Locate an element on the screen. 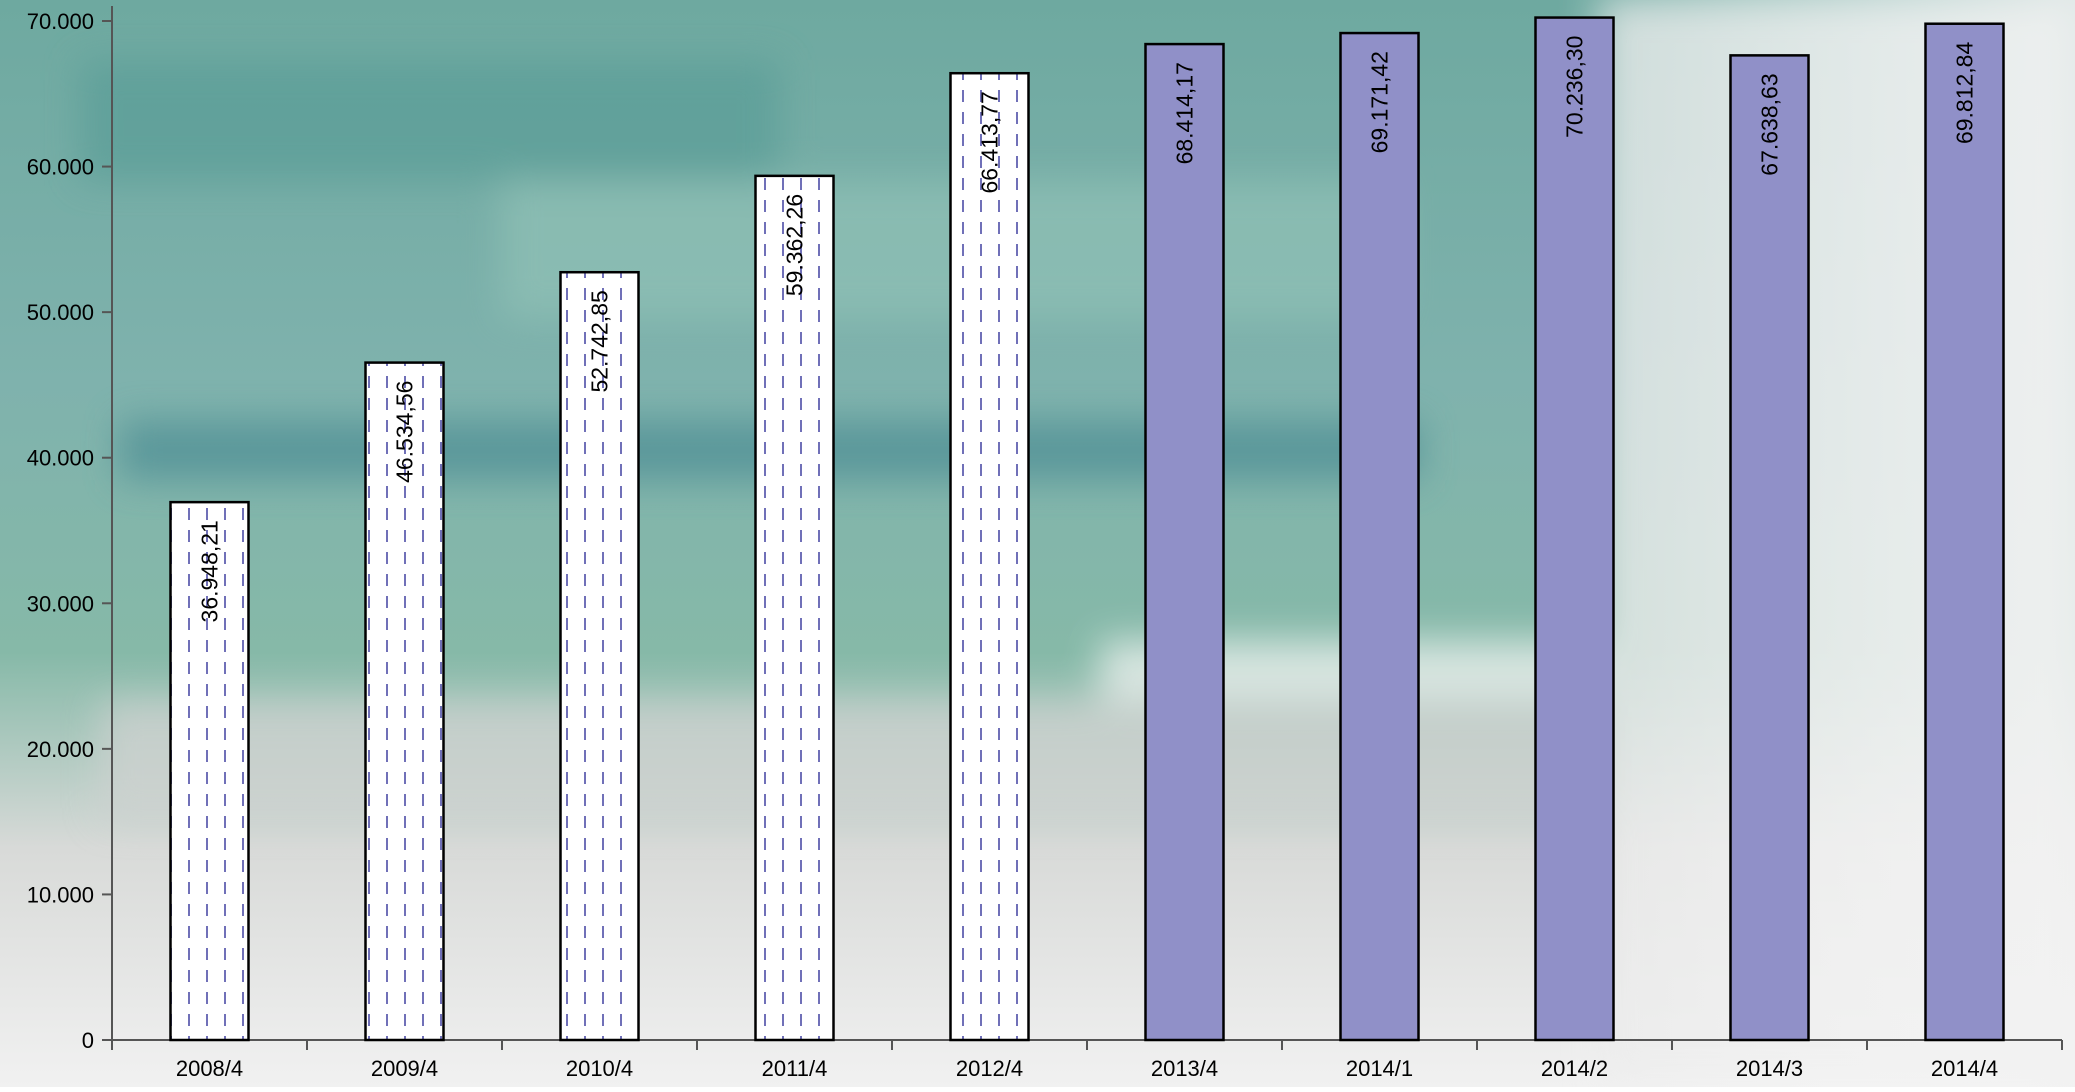  bar-value-label: 69.812,84 is located at coordinates (1965, 93).